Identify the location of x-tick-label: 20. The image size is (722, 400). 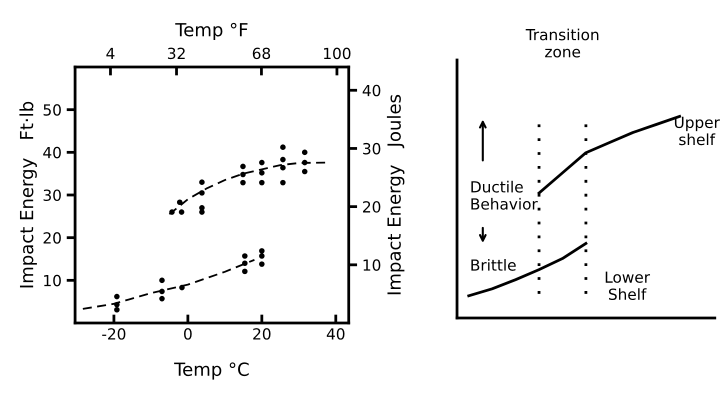
(262, 334).